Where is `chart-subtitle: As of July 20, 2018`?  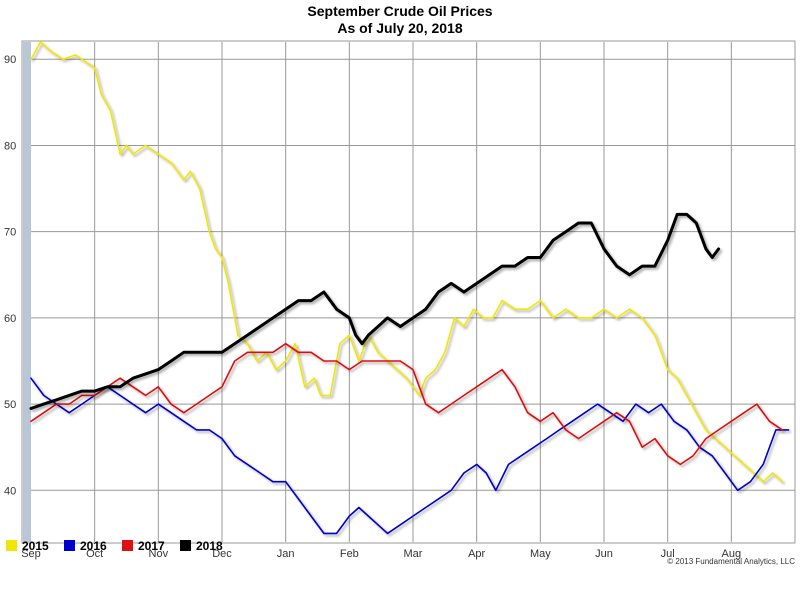 chart-subtitle: As of July 20, 2018 is located at coordinates (400, 28).